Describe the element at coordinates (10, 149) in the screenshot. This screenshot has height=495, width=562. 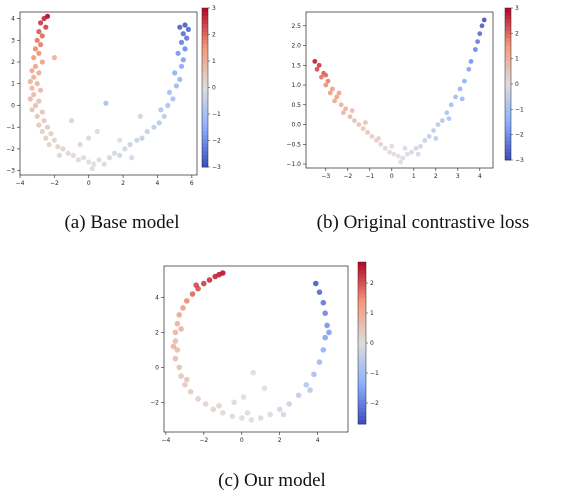
I see `y-tick-label: −2` at that location.